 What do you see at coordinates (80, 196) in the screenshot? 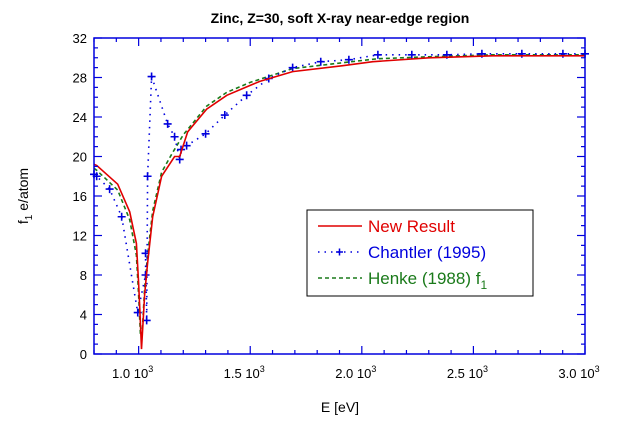
I see `y-tick-label: 16` at bounding box center [80, 196].